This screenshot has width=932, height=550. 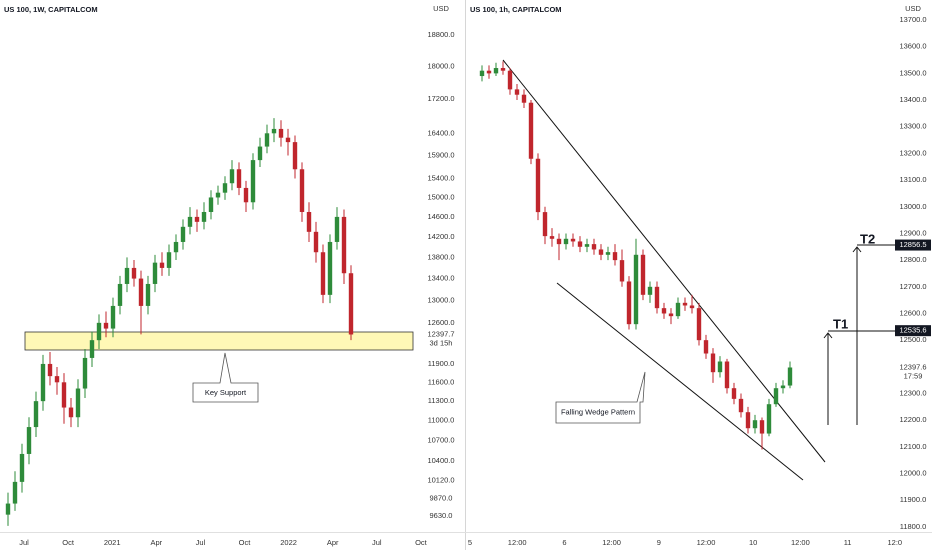 I want to click on y-tick-label: 14600.0, so click(x=440, y=216).